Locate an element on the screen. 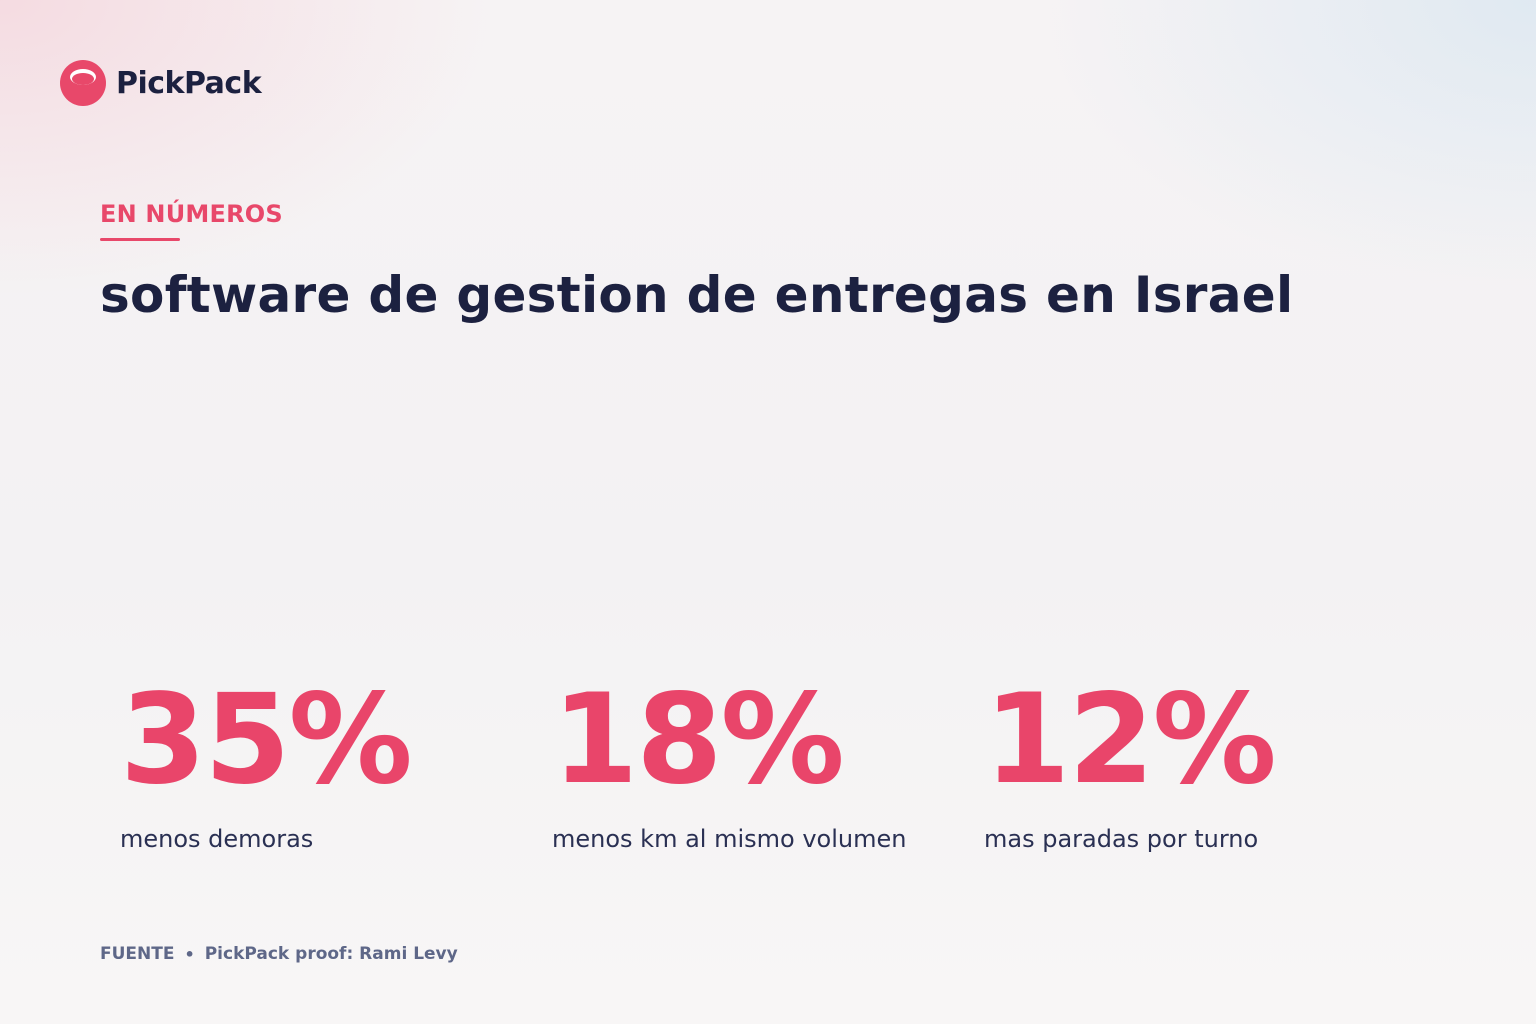  section-eyebrow: EN NÚMEROS is located at coordinates (191, 214).